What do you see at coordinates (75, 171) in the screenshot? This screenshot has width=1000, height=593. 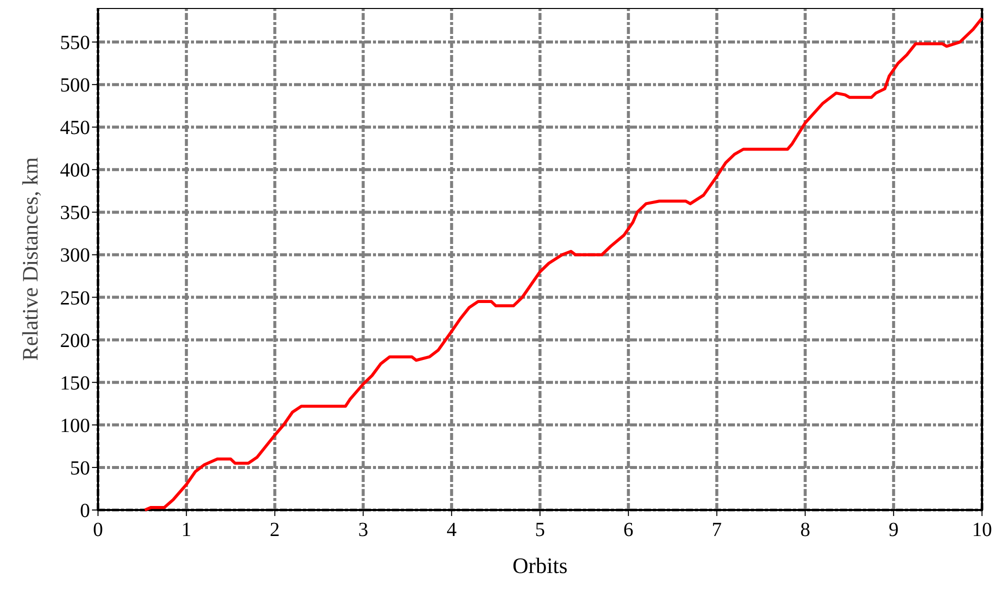 I see `y-tick-label: 400` at bounding box center [75, 171].